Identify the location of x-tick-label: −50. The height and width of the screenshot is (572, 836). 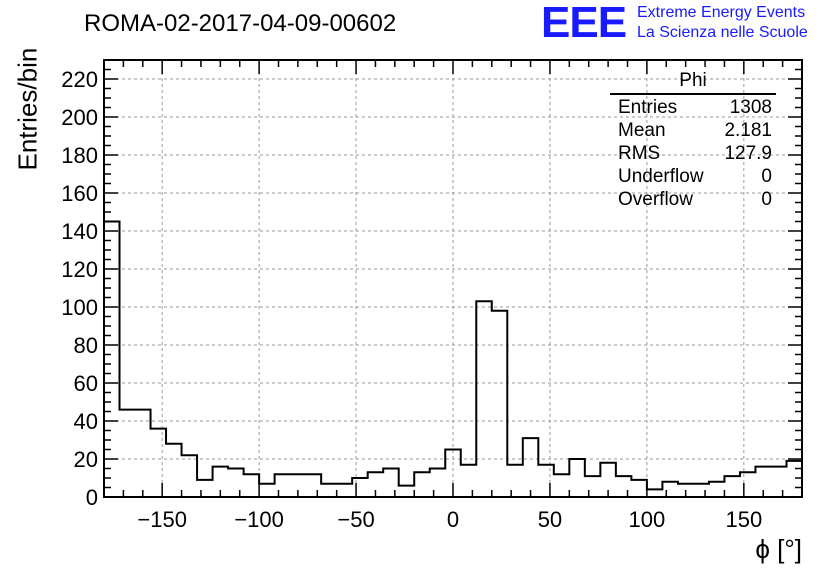
(355, 519).